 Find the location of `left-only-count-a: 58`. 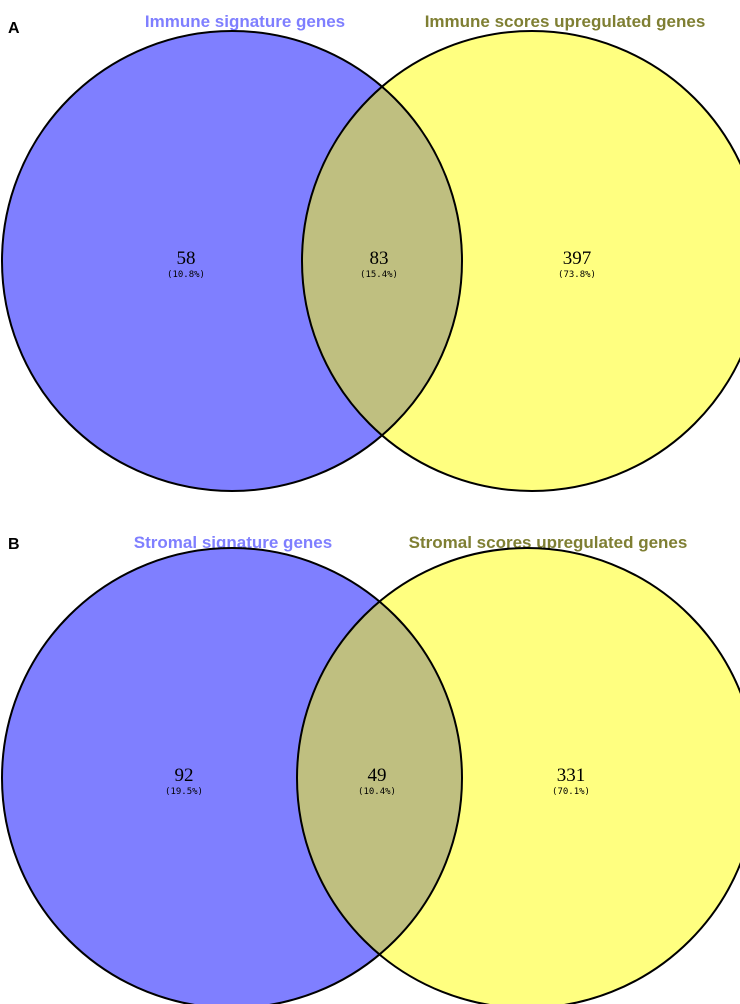

left-only-count-a: 58 is located at coordinates (186, 258).